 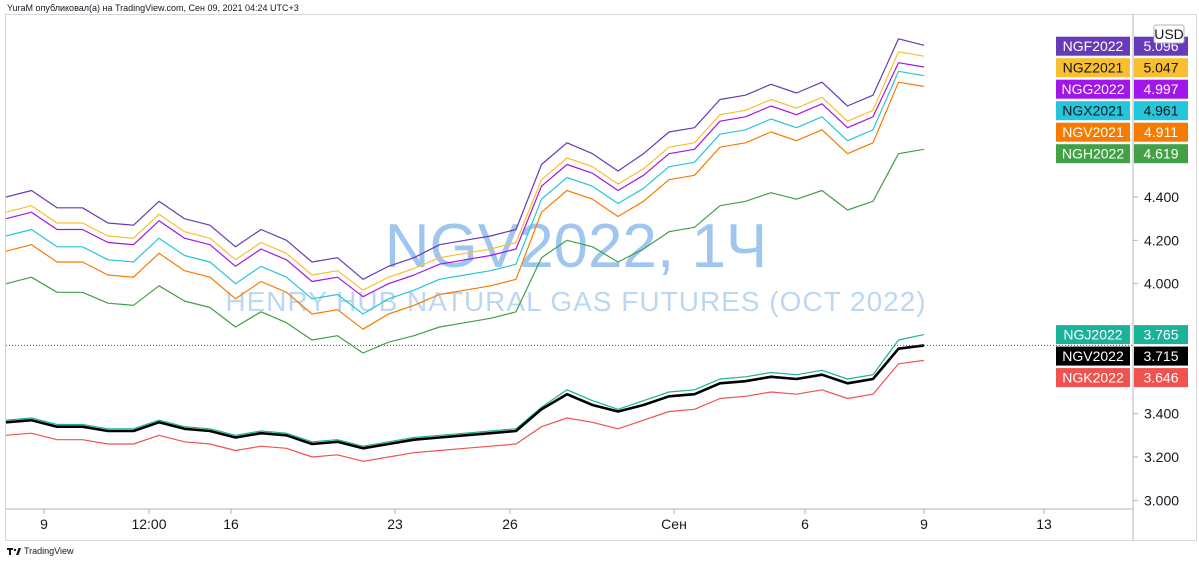 I want to click on time-tick-label: 12:00, so click(x=148, y=524).